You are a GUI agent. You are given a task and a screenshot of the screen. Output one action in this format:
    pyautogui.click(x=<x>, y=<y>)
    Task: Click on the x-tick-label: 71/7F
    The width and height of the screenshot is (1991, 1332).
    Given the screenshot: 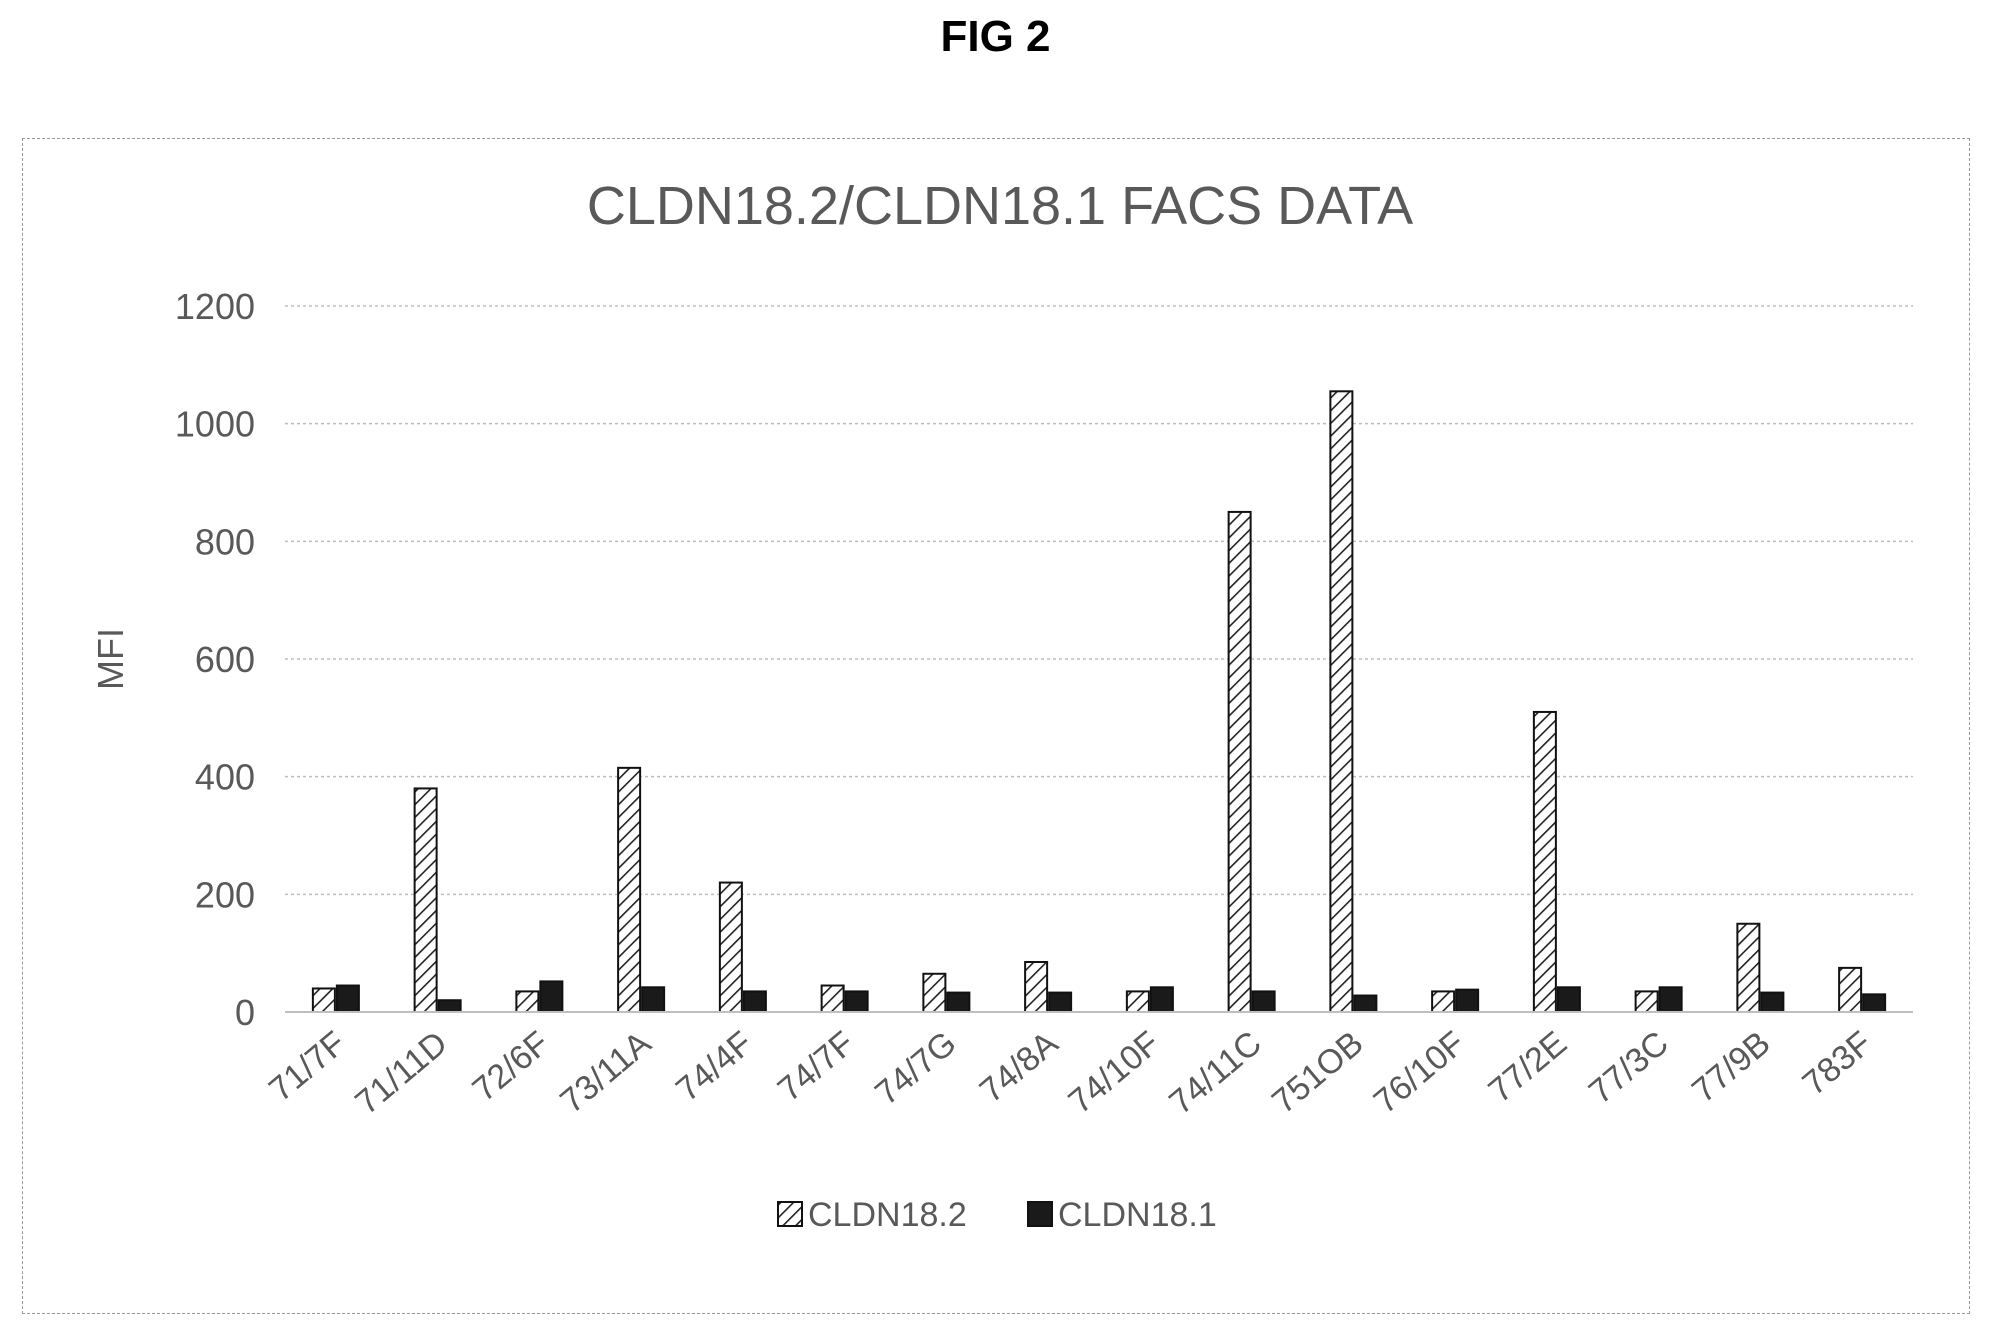 What is the action you would take?
    pyautogui.click(x=307, y=1066)
    